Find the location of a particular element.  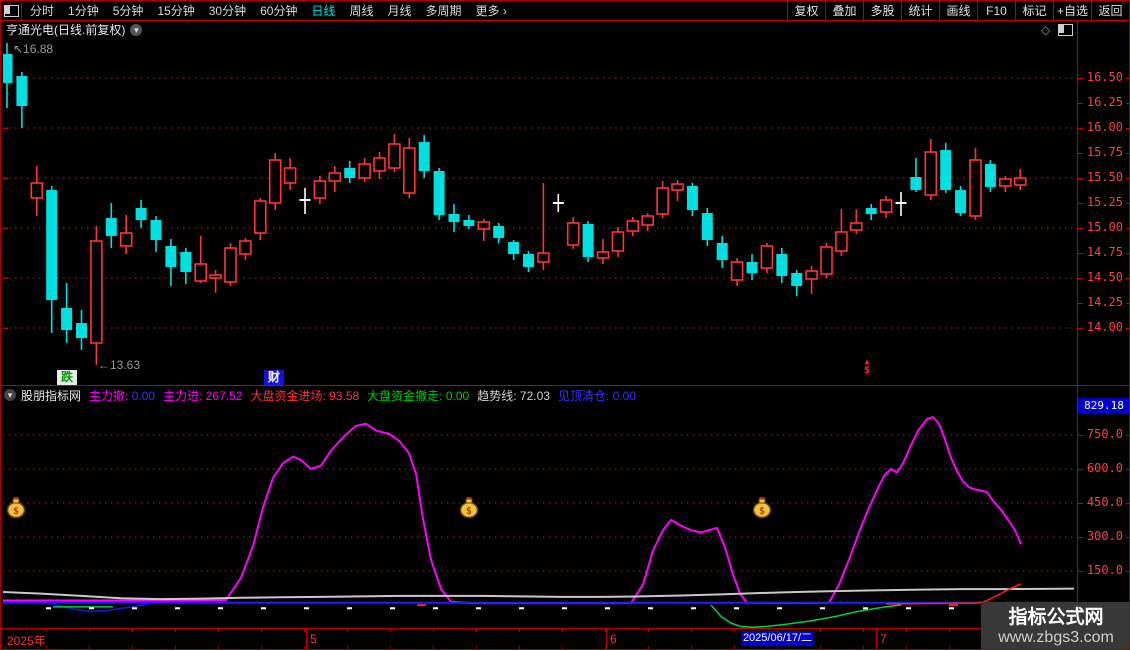

period-tab-多周期: 多周期 is located at coordinates (443, 11).